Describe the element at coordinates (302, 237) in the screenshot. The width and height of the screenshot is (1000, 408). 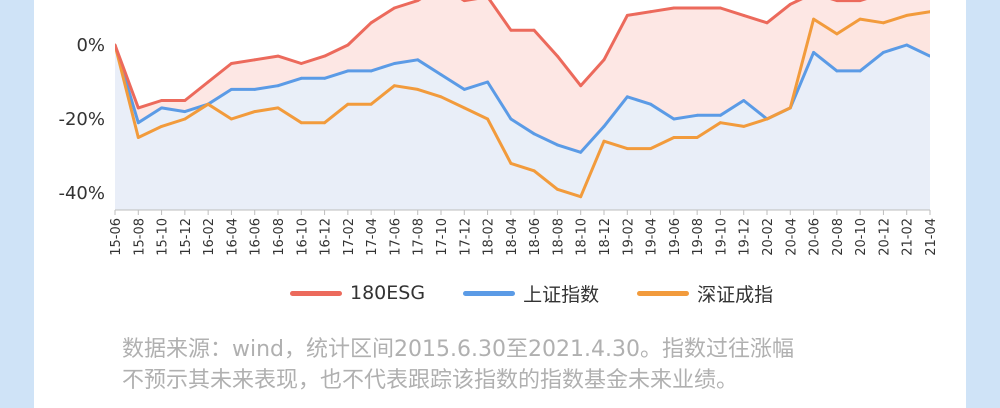
I see `x-tick-label: 16-10` at that location.